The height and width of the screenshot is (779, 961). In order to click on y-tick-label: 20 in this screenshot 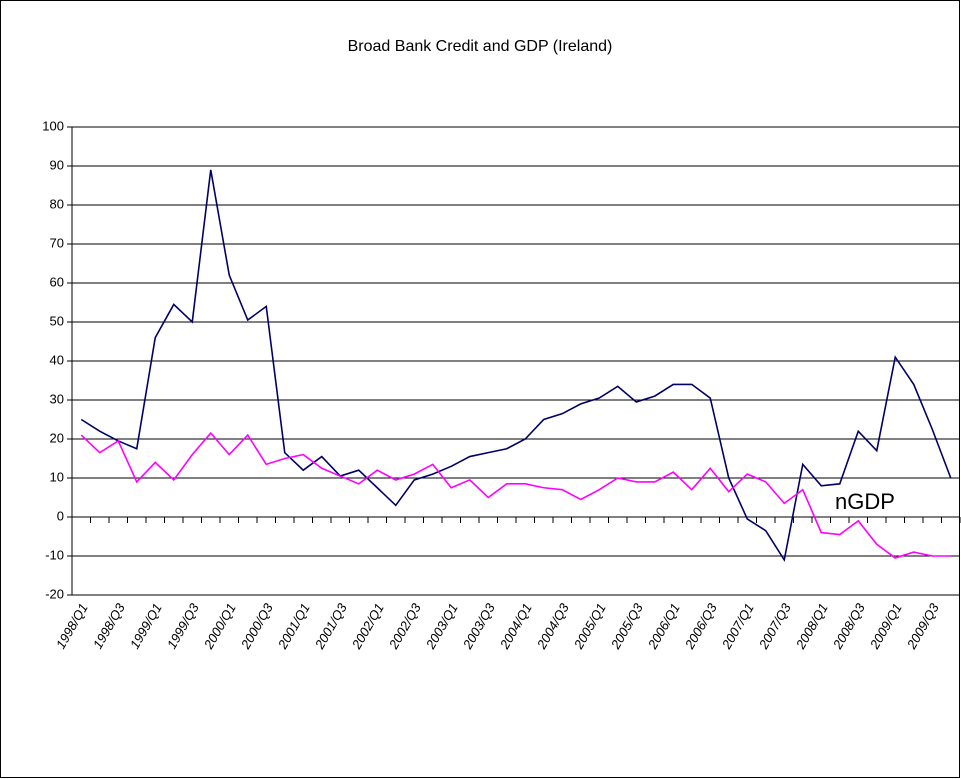, I will do `click(57, 437)`.